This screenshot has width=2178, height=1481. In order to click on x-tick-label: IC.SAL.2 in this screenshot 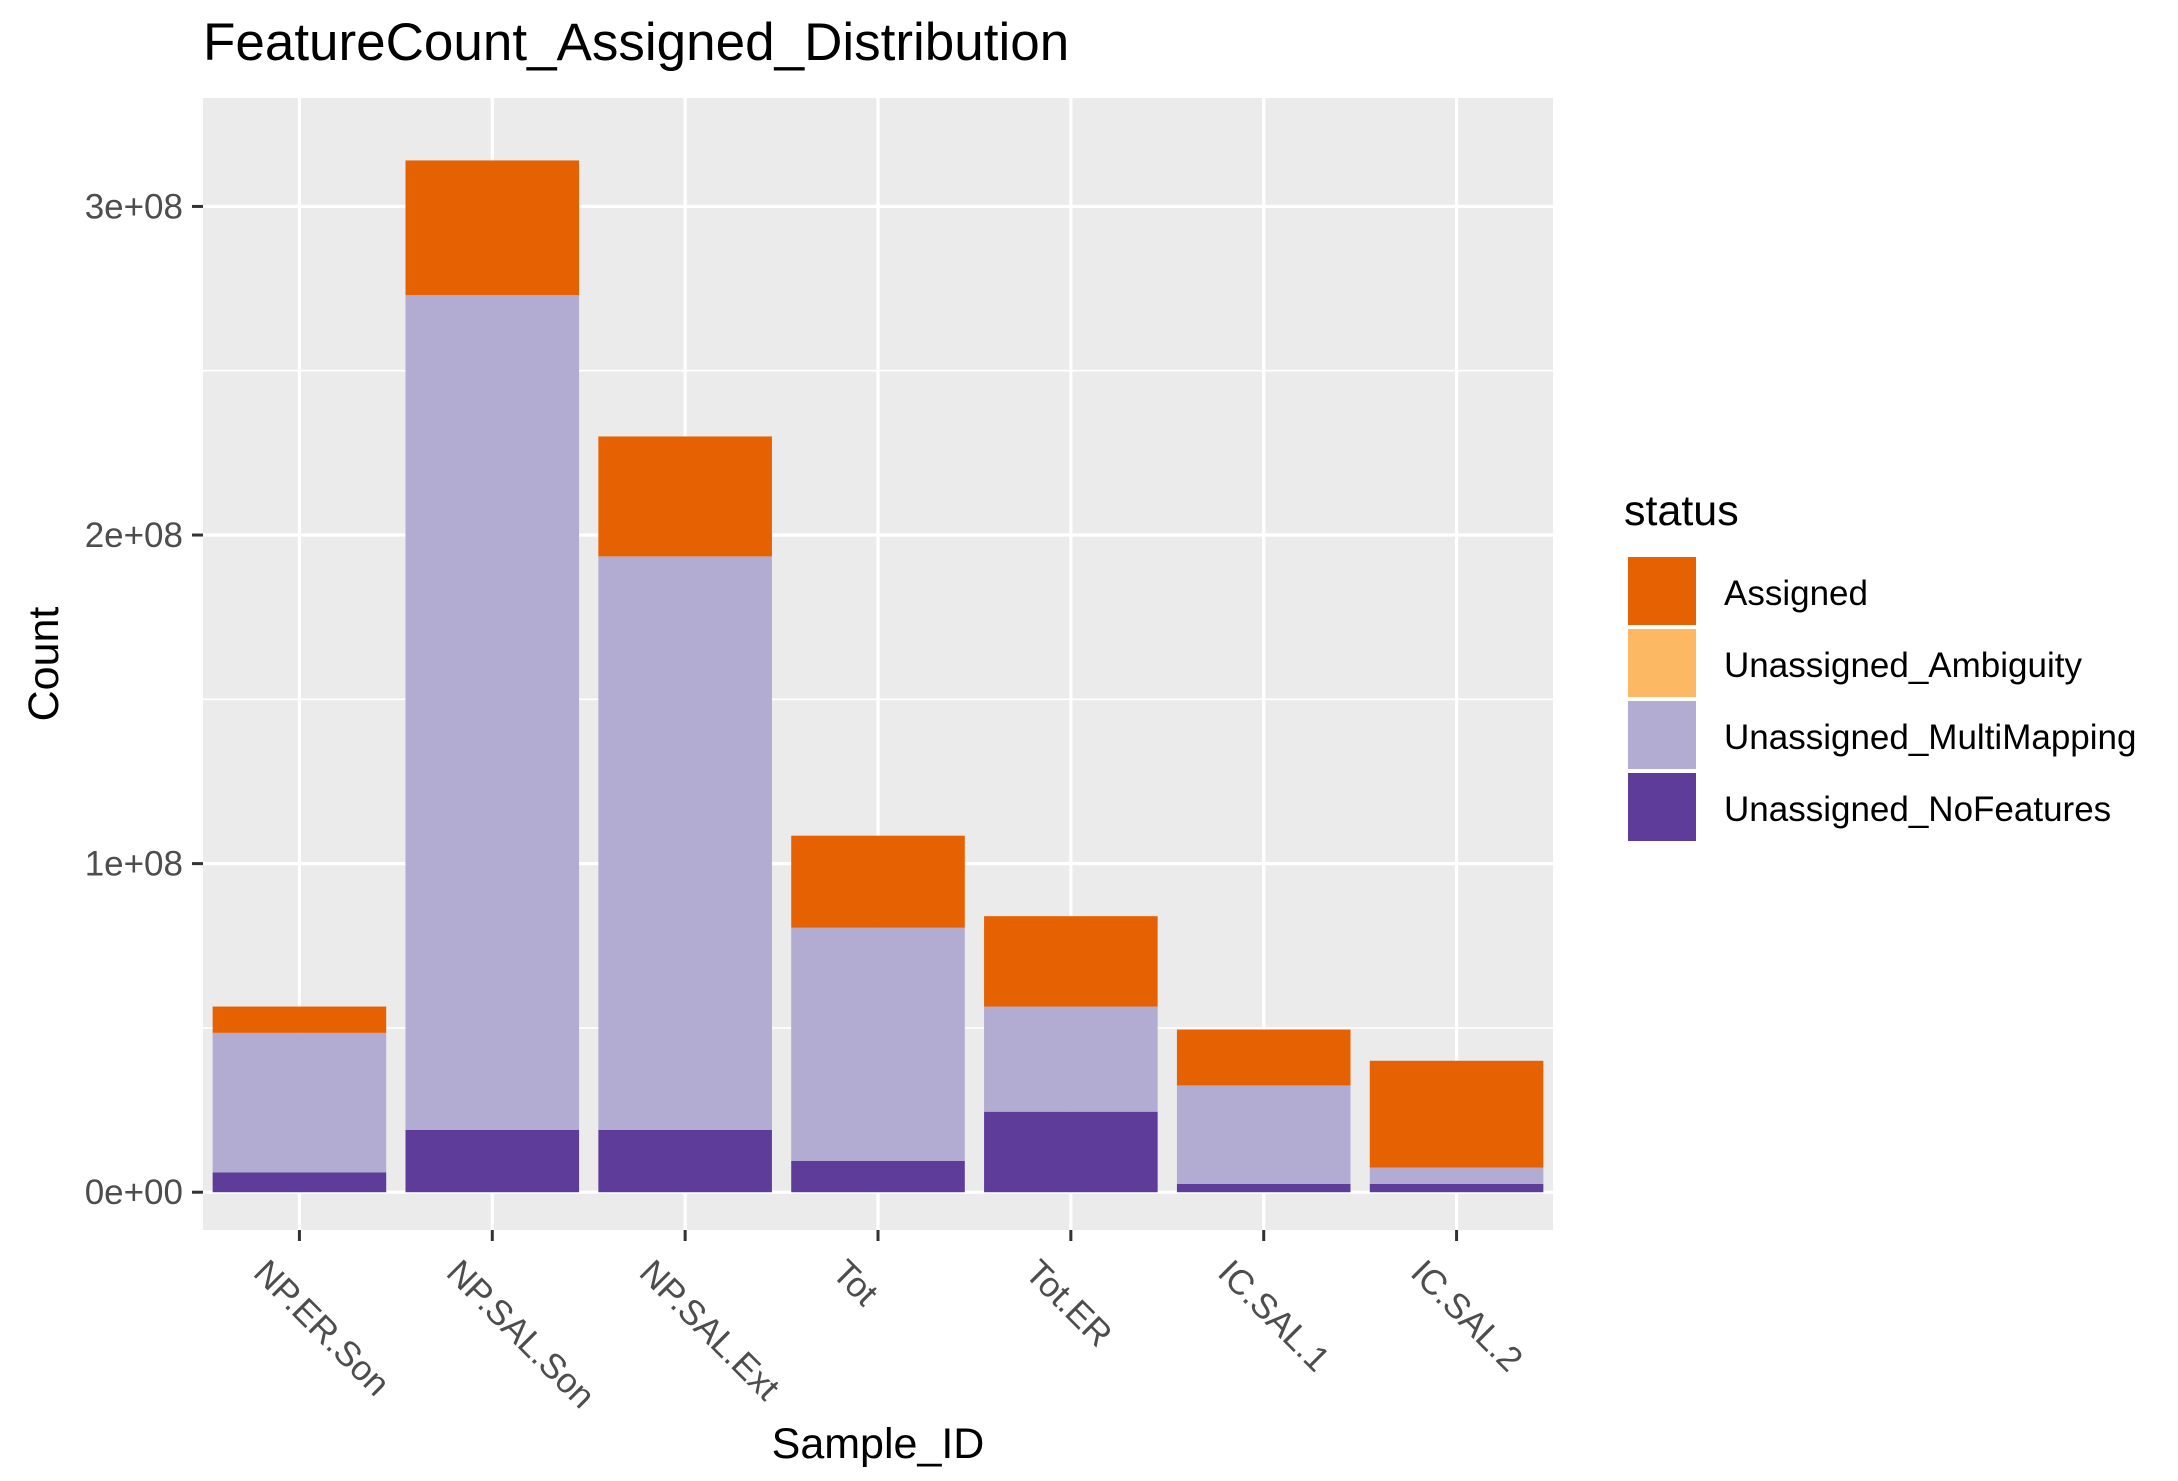, I will do `click(1466, 1316)`.